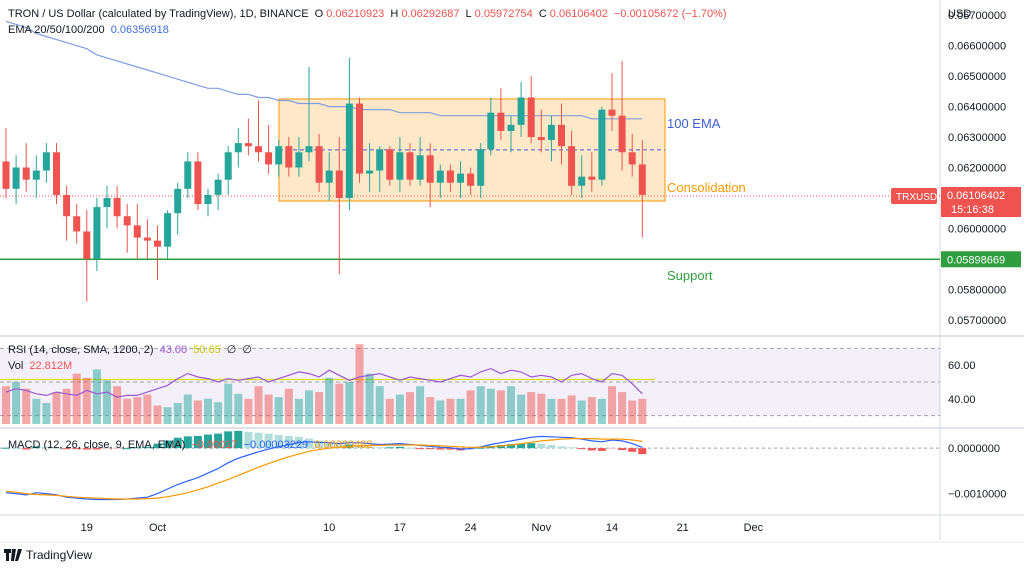  What do you see at coordinates (962, 366) in the screenshot?
I see `rsi-axis-label: 60.00` at bounding box center [962, 366].